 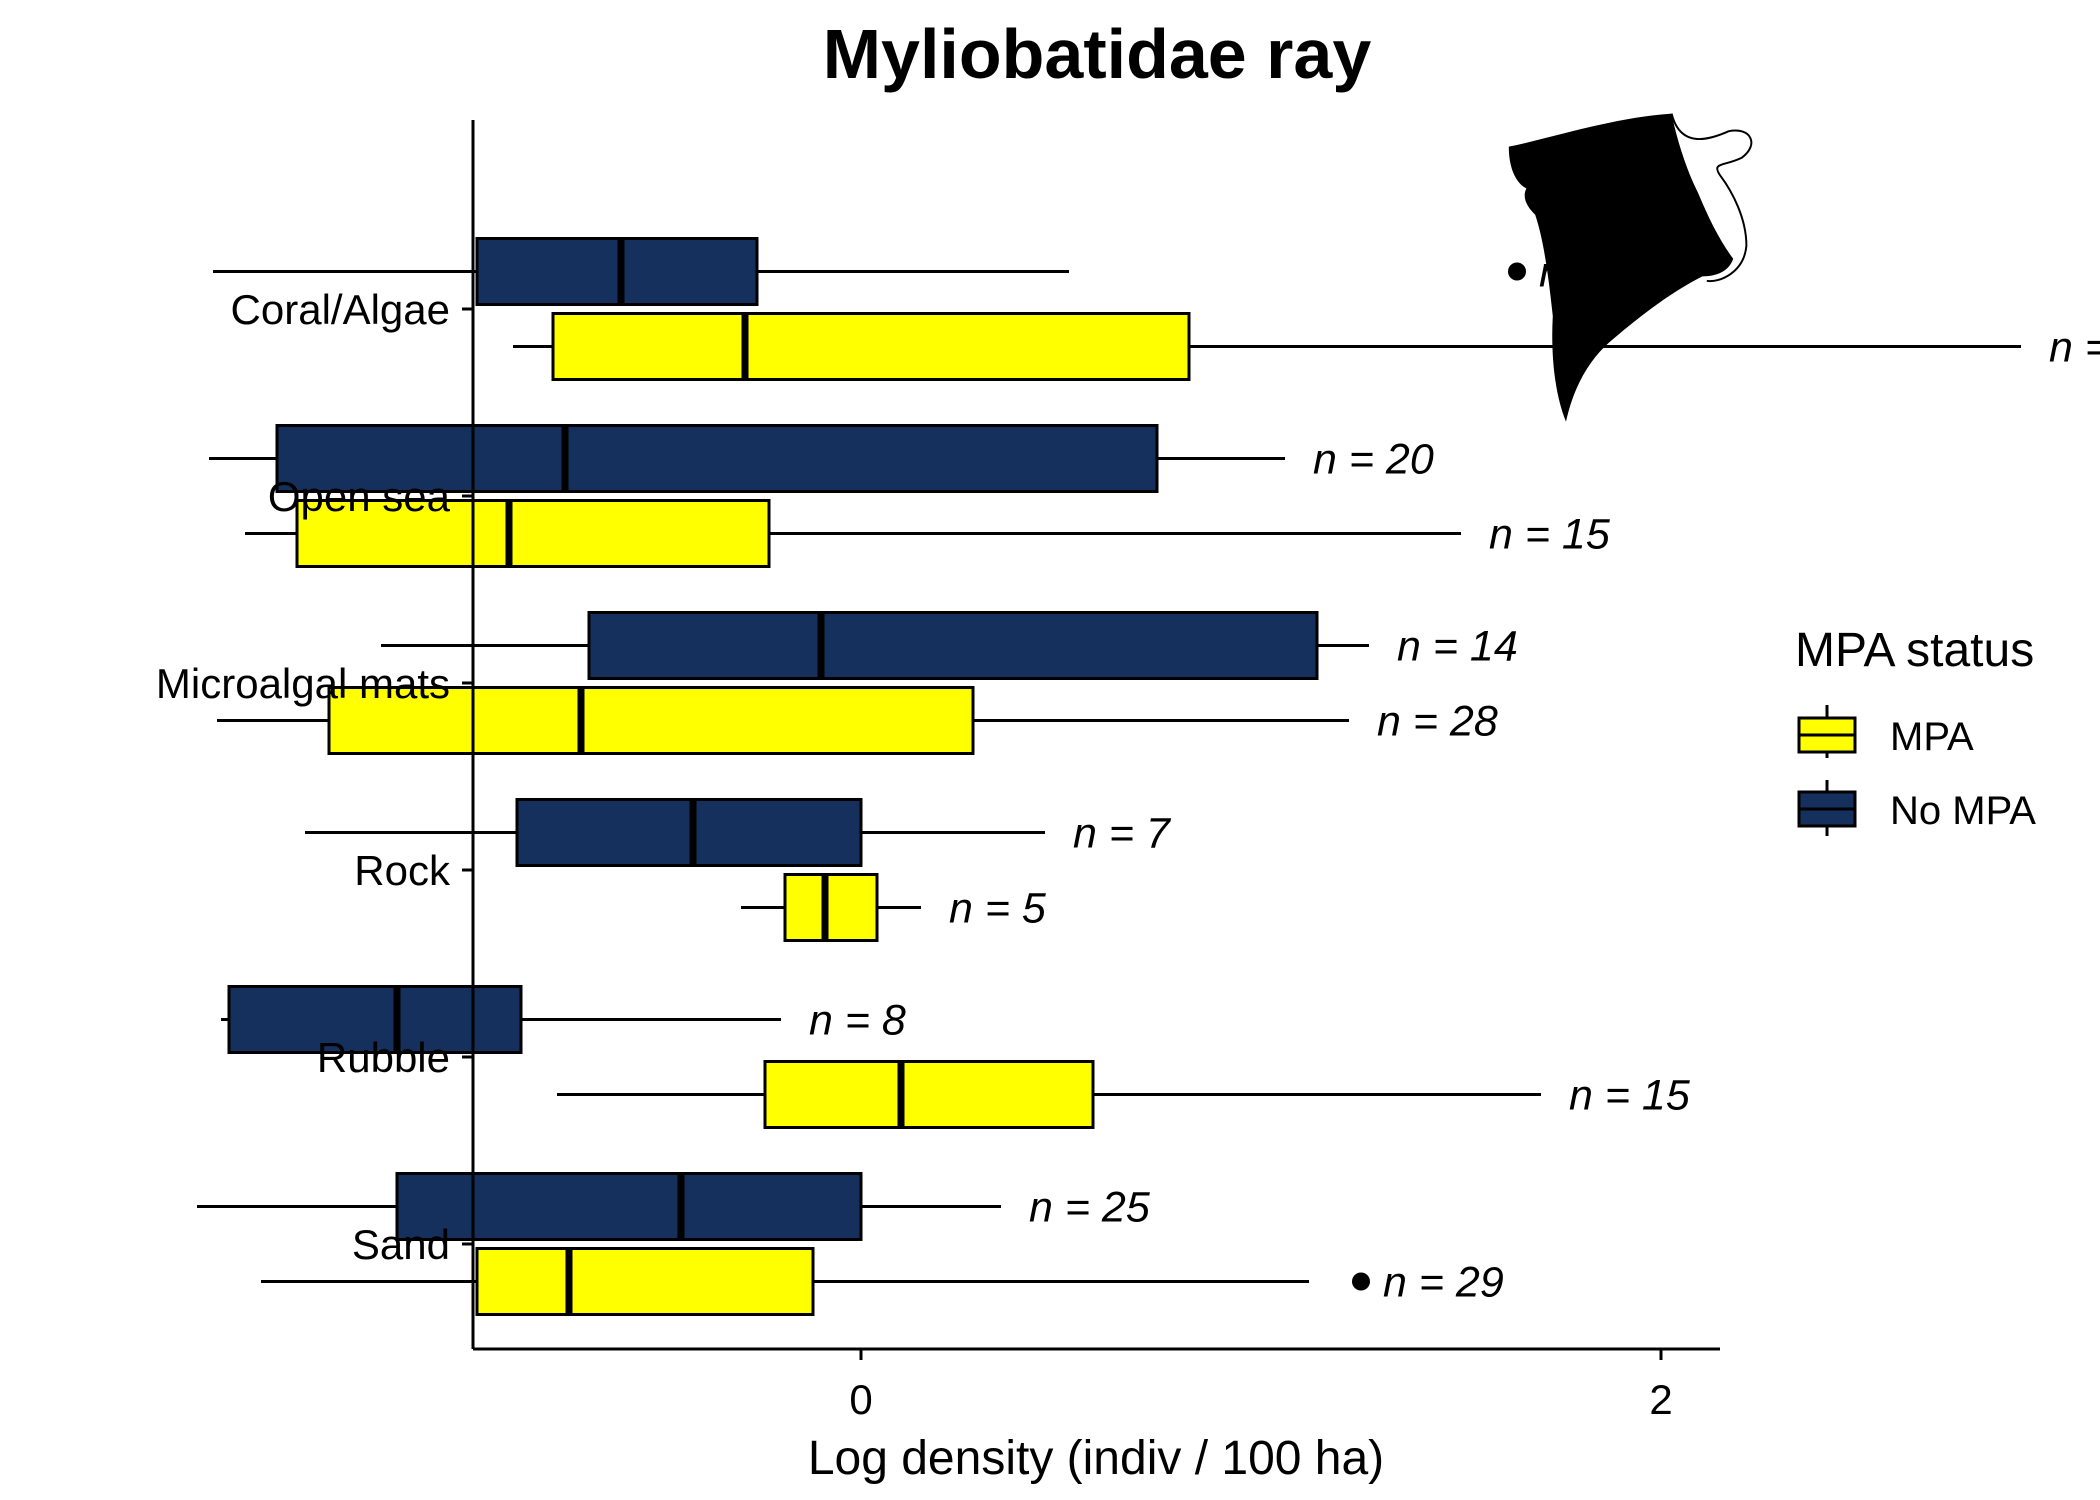 What do you see at coordinates (1443, 1283) in the screenshot?
I see `n-label: n = 29` at bounding box center [1443, 1283].